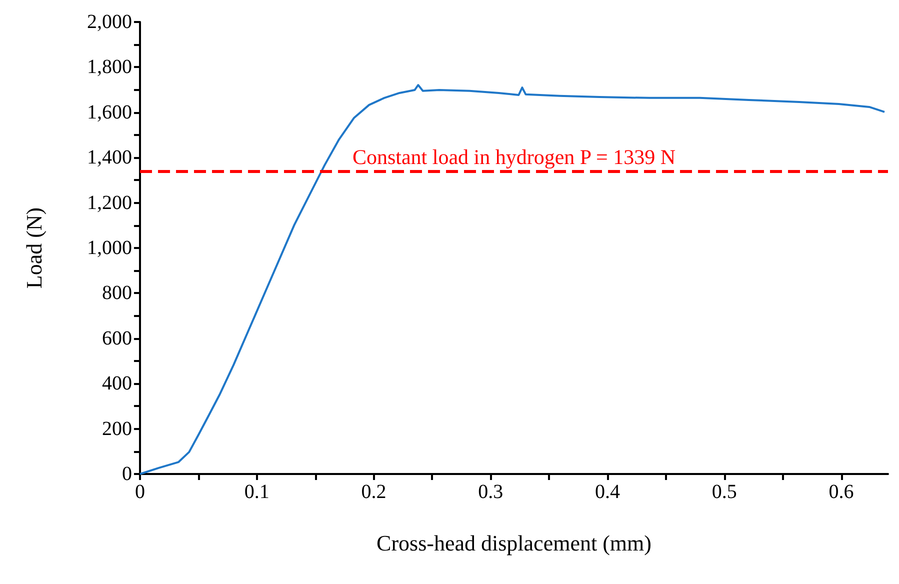 The height and width of the screenshot is (584, 899). What do you see at coordinates (109, 112) in the screenshot?
I see `y-tick-label: 1,600` at bounding box center [109, 112].